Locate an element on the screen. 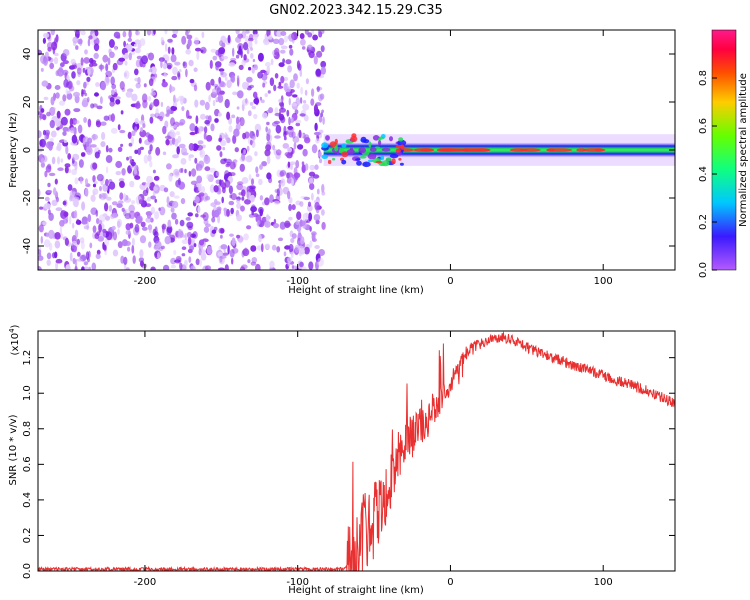 This screenshot has height=600, width=750. snr-y-tick-label: 1.0 is located at coordinates (27, 393).